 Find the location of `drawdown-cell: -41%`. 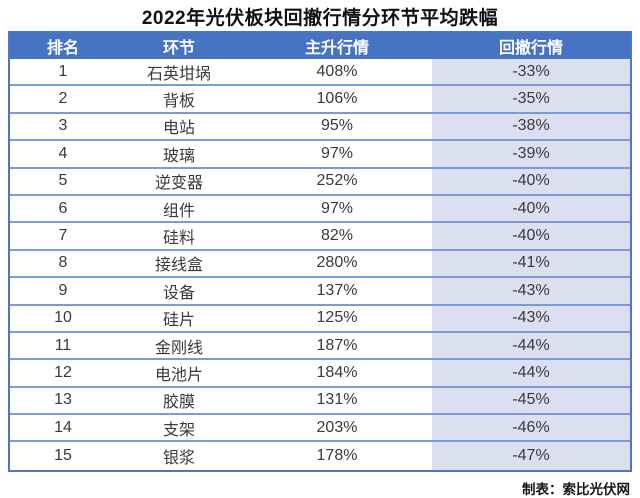

drawdown-cell: -41% is located at coordinates (531, 263).